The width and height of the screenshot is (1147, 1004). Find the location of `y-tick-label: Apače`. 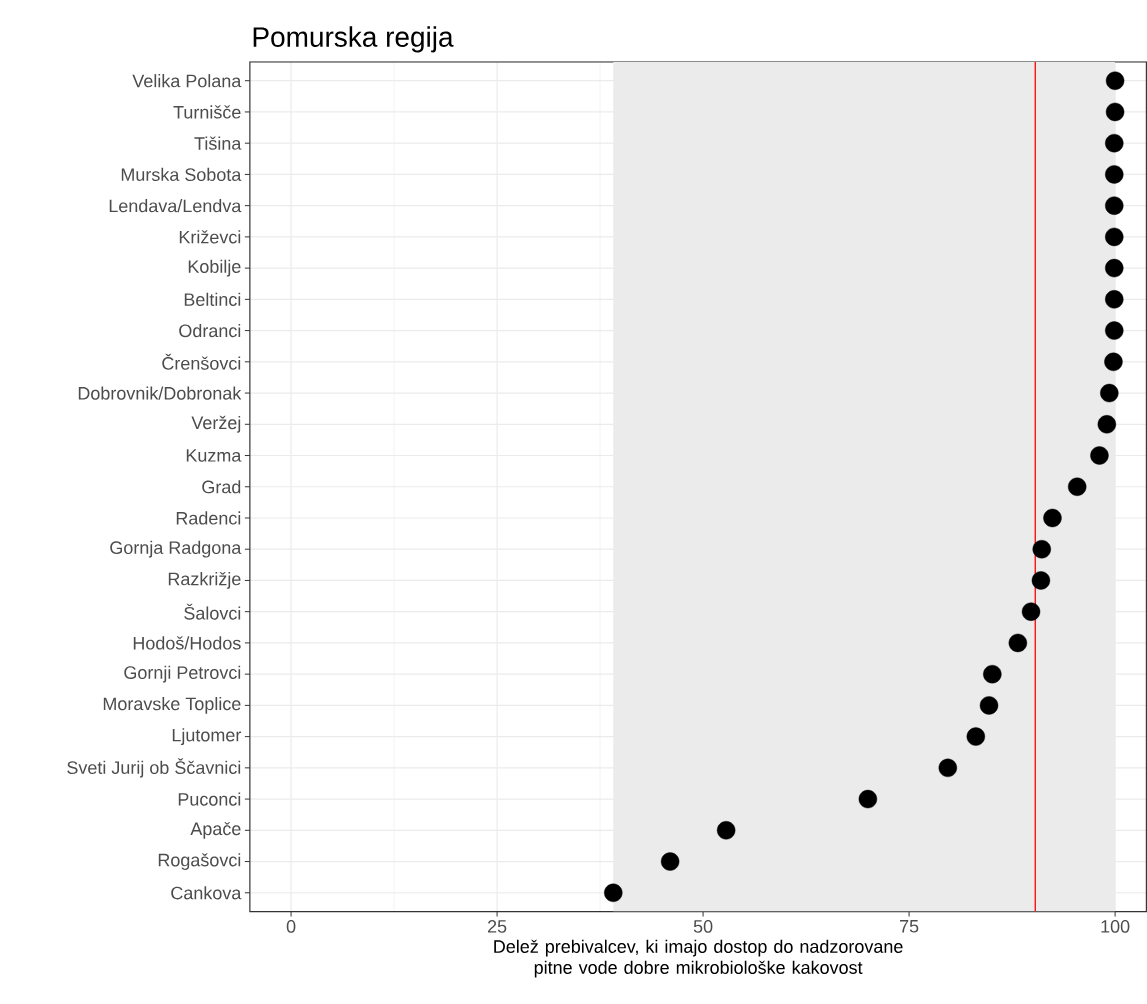

y-tick-label: Apače is located at coordinates (215, 830).